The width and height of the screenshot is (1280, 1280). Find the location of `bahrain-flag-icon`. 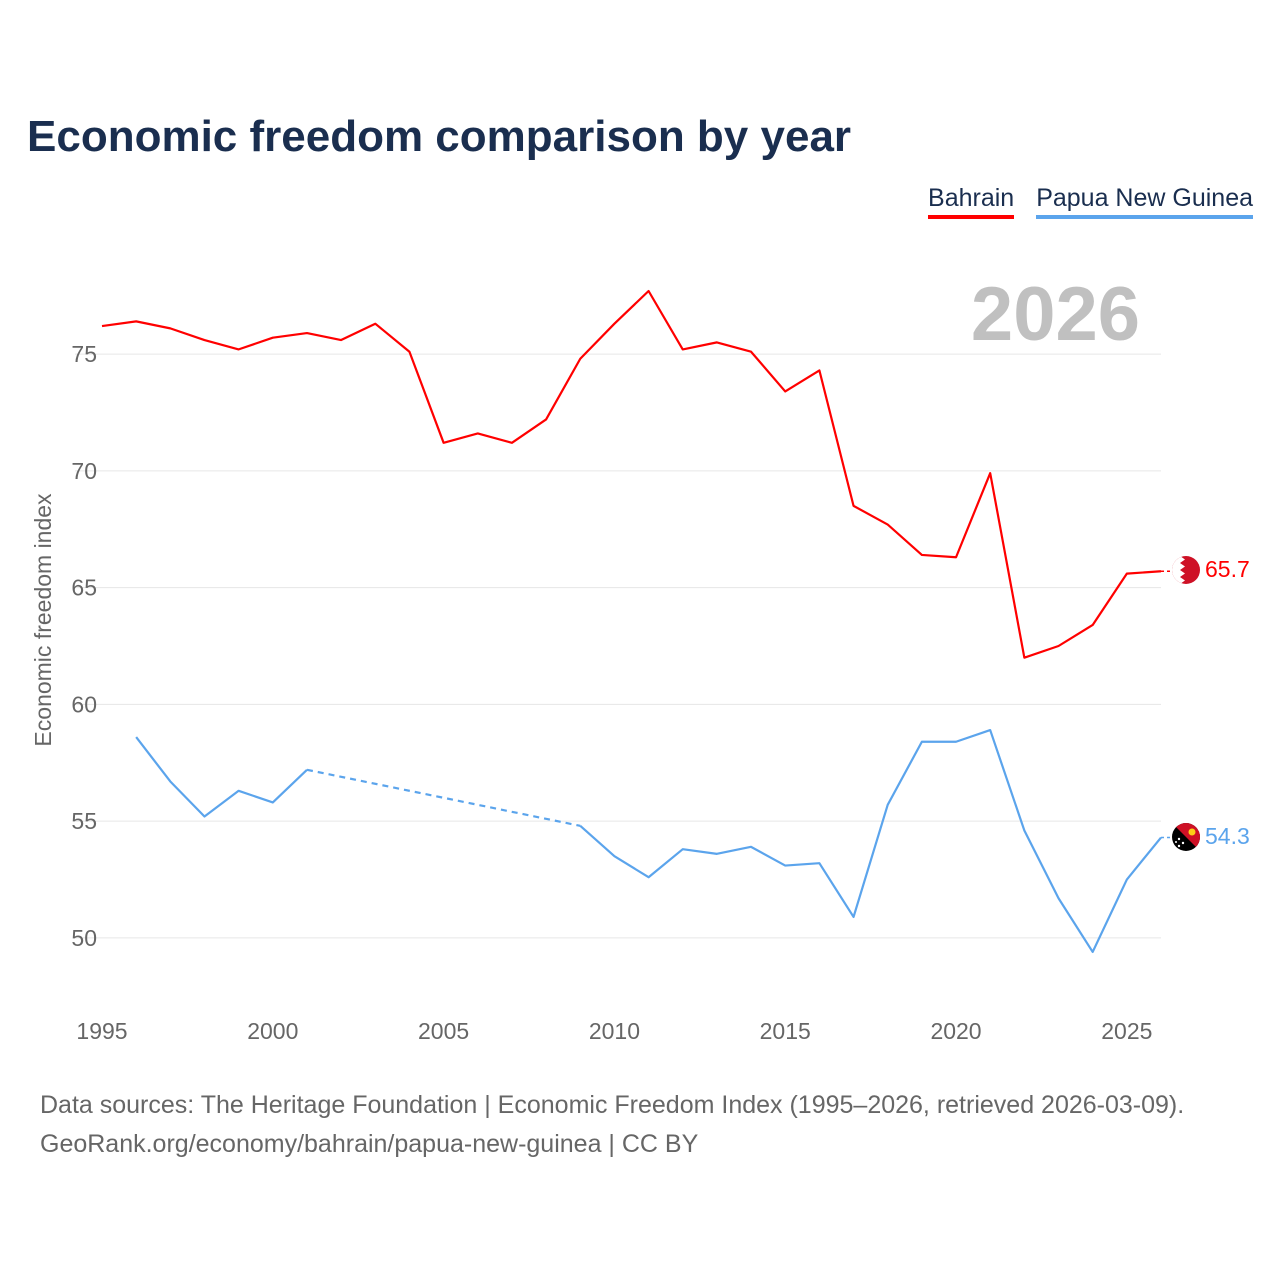

bahrain-flag-icon is located at coordinates (1186, 570).